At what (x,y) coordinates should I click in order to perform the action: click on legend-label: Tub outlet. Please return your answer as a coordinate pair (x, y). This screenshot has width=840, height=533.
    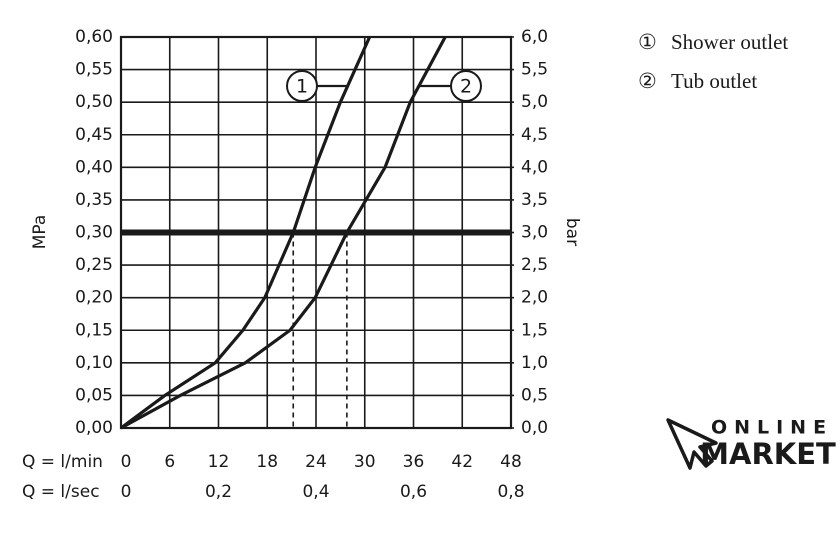
    Looking at the image, I should click on (714, 81).